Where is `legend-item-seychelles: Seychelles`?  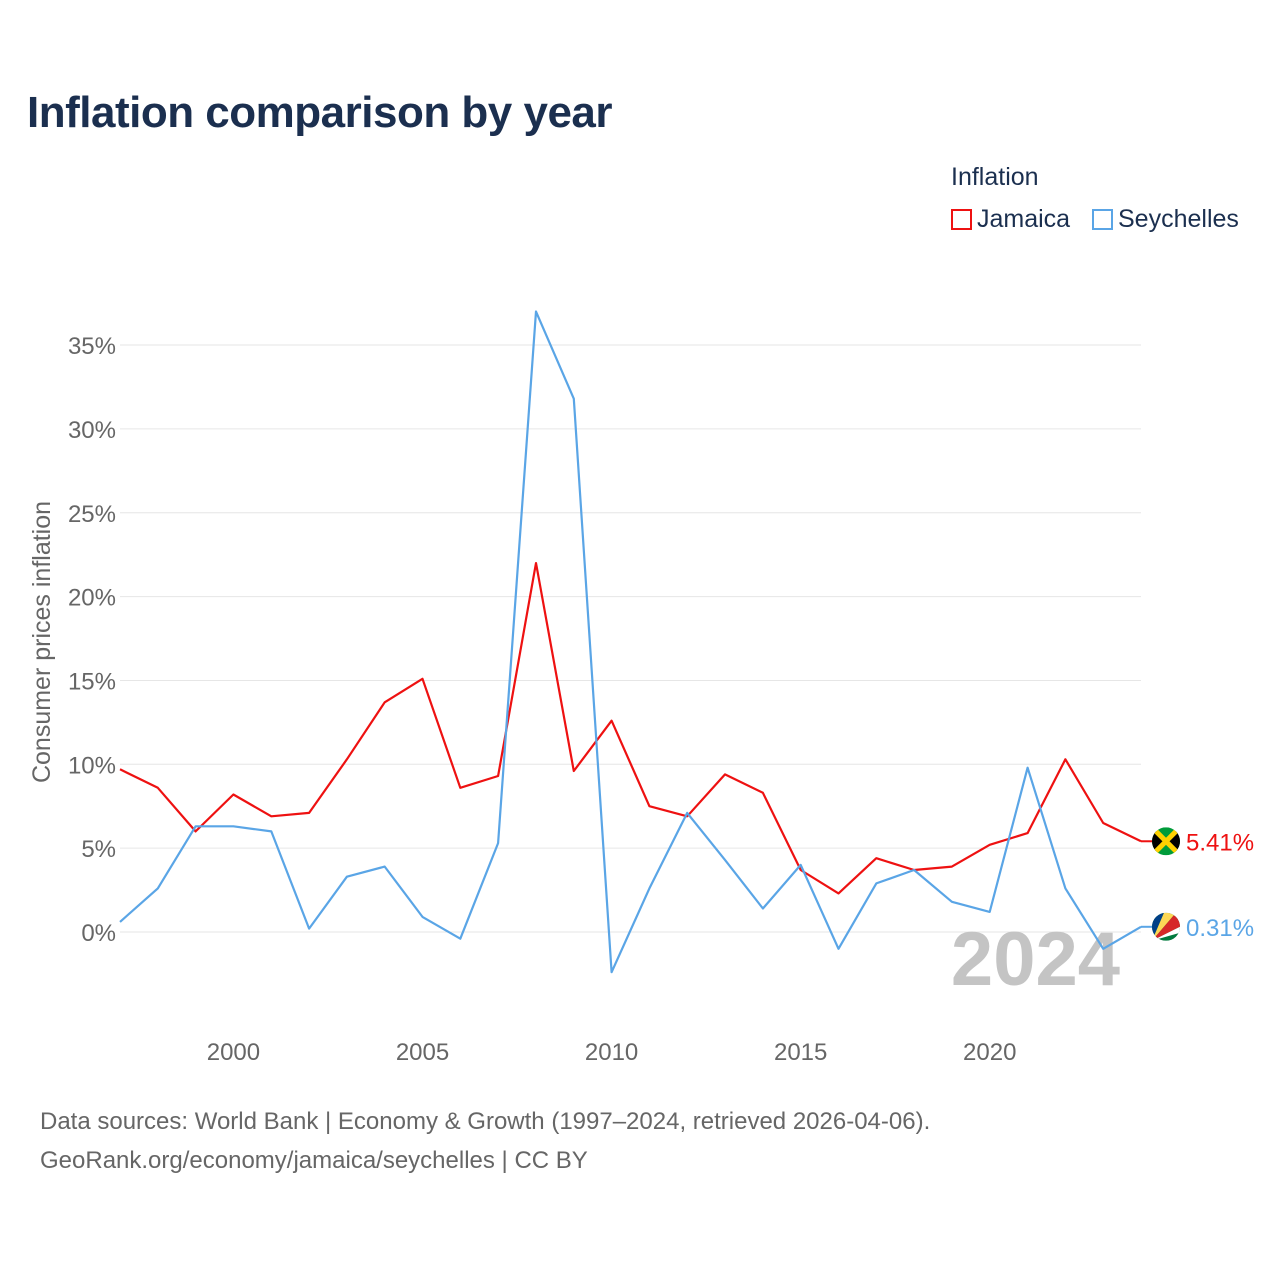
legend-item-seychelles: Seychelles is located at coordinates (1165, 219).